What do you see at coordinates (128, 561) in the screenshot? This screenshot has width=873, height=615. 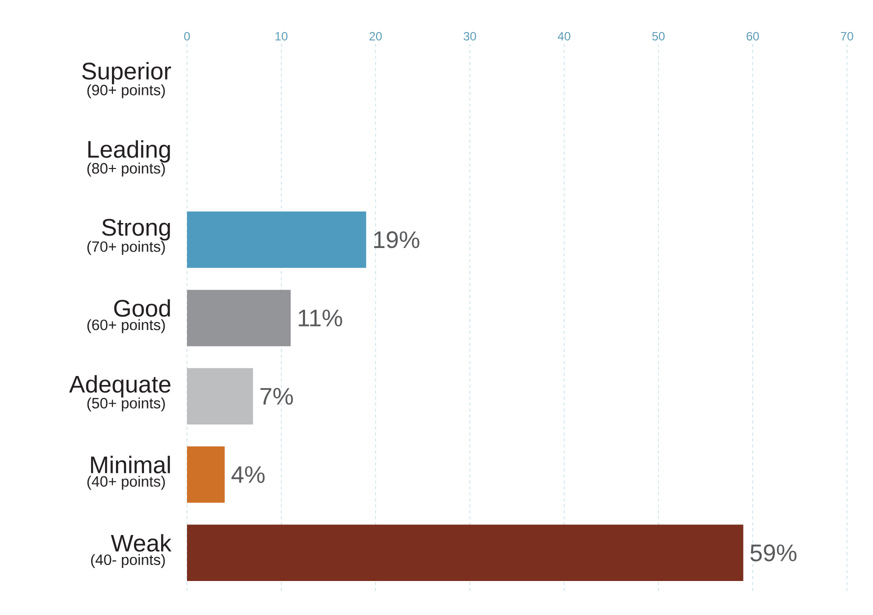 I see `text: (40- points)` at bounding box center [128, 561].